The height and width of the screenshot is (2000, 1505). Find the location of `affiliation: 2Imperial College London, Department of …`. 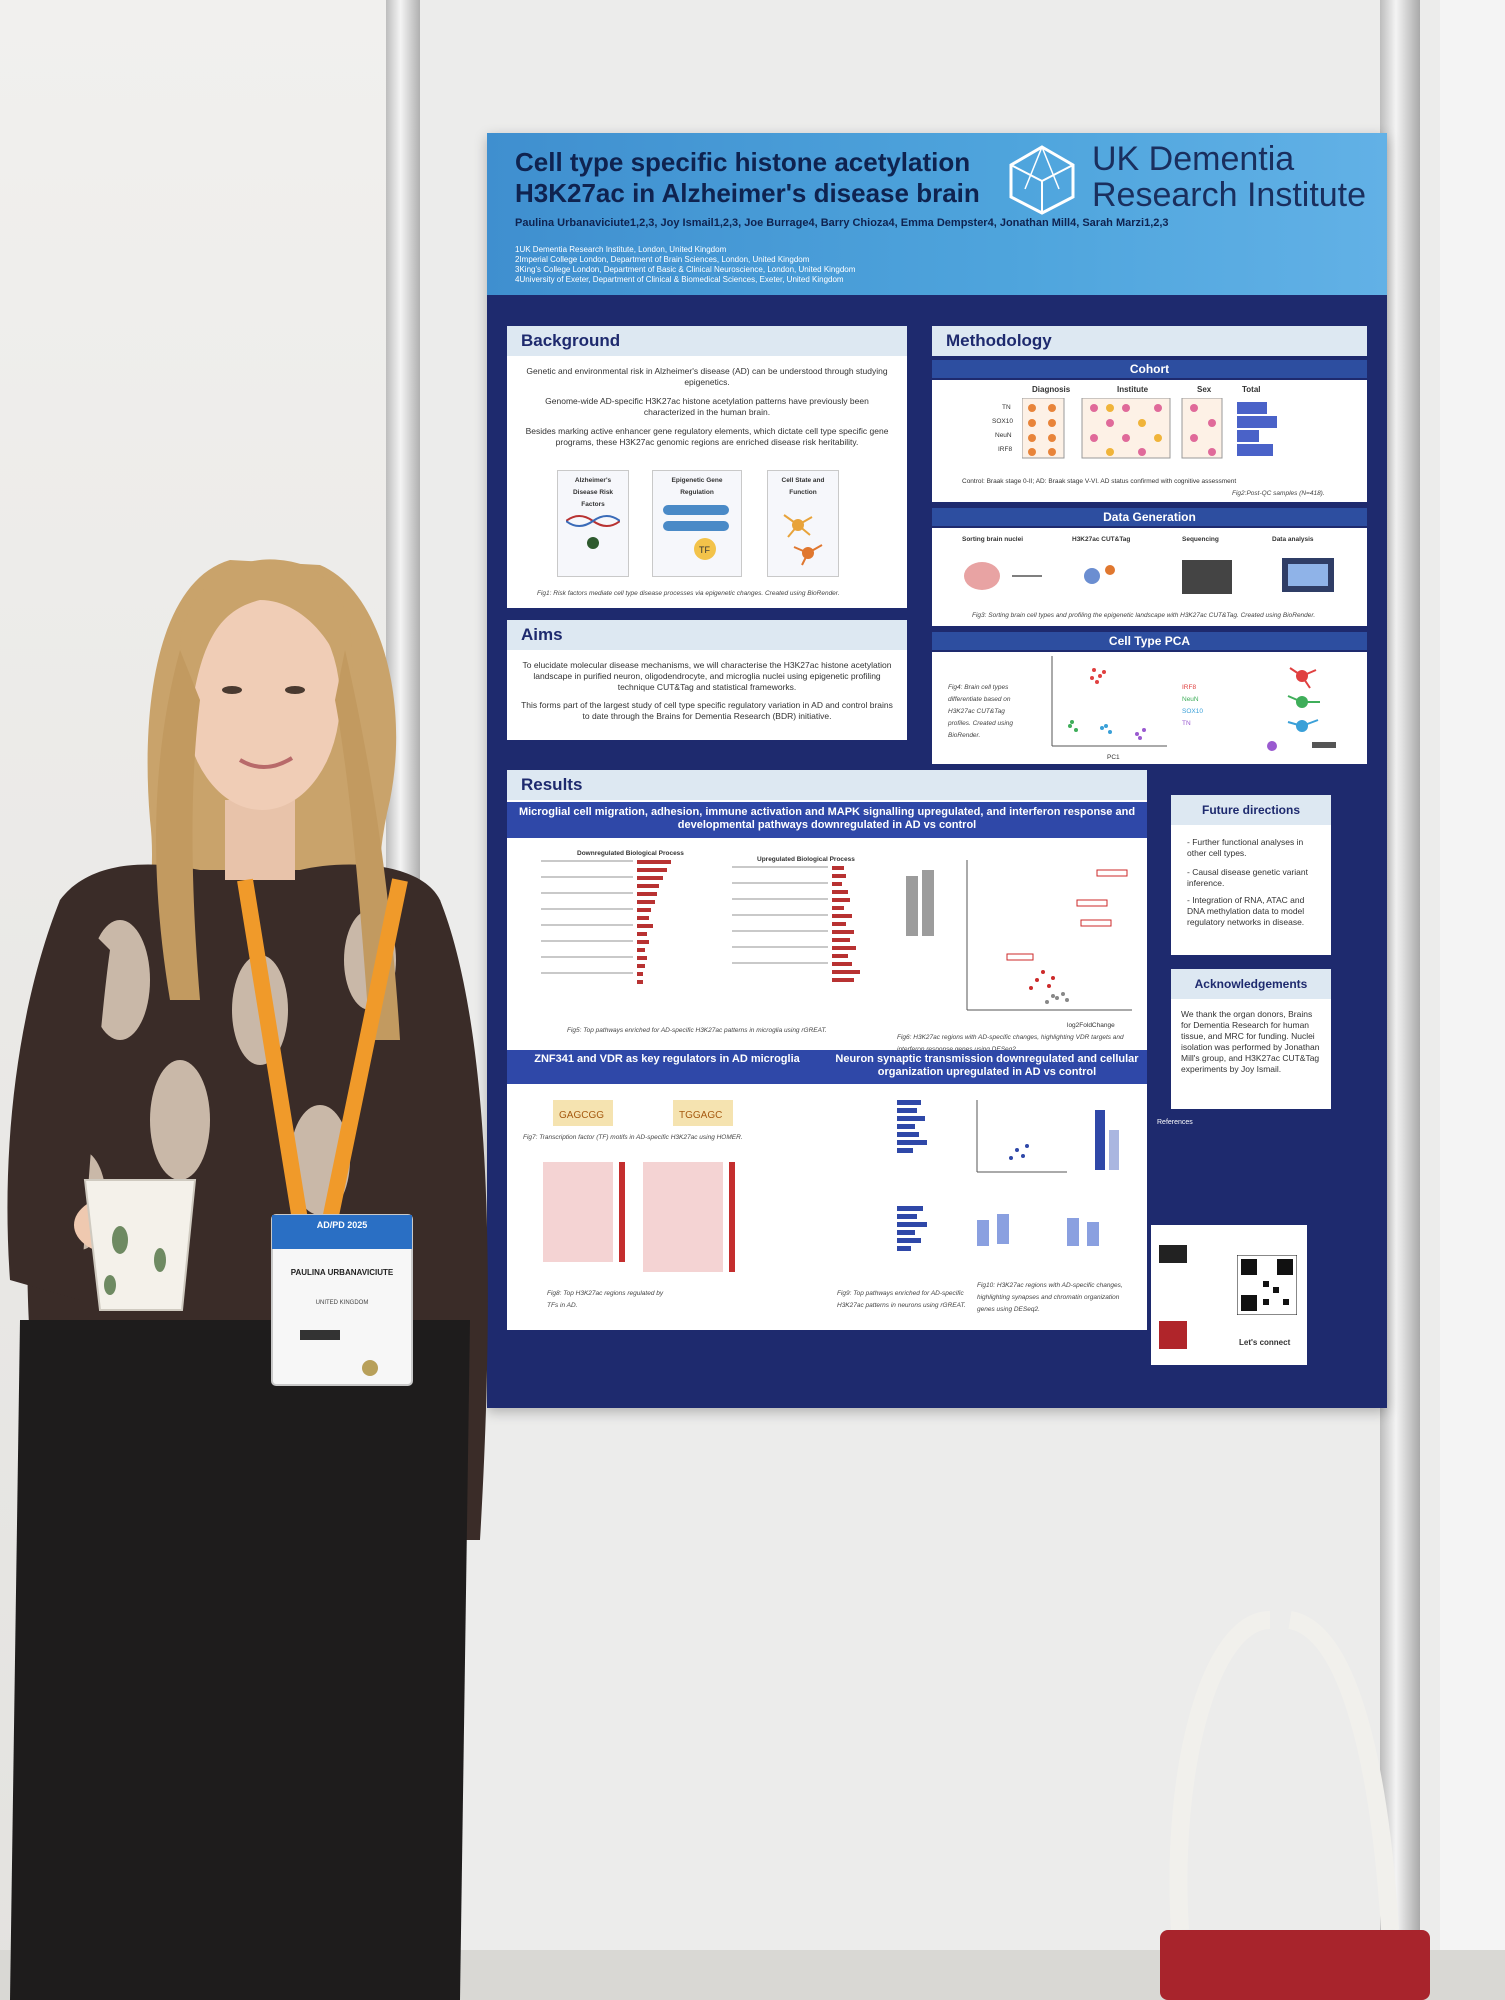

affiliation: 2Imperial College London, Department of … is located at coordinates (662, 259).